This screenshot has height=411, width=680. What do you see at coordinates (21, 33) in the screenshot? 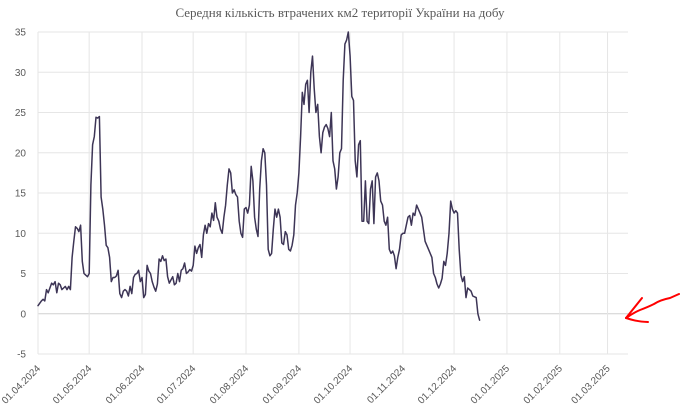
I see `y-tick-label: 35` at bounding box center [21, 33].